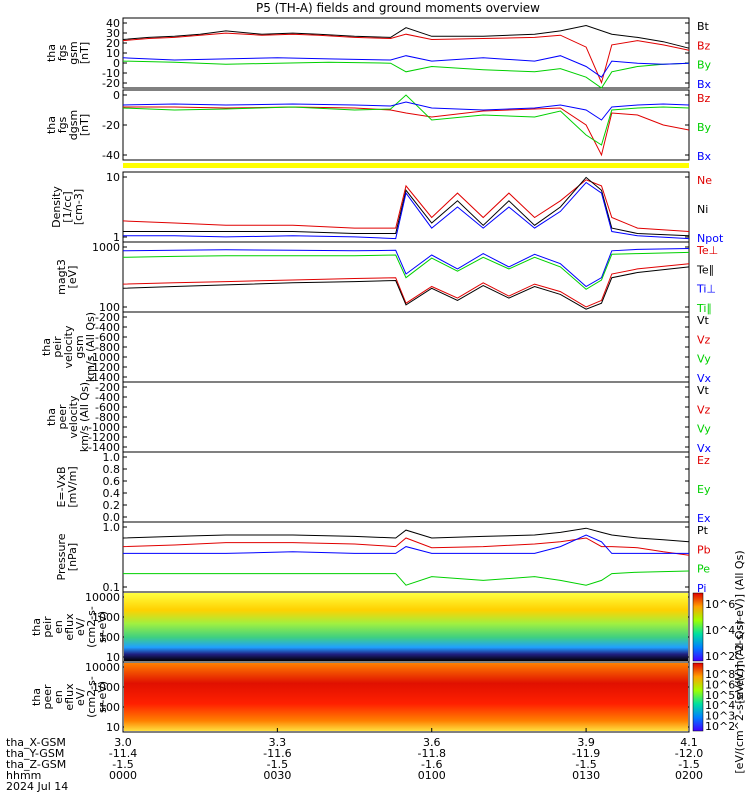 This screenshot has width=750, height=800. Describe the element at coordinates (36, 742) in the screenshot. I see `x-row-label: tha_X-GSM` at that location.